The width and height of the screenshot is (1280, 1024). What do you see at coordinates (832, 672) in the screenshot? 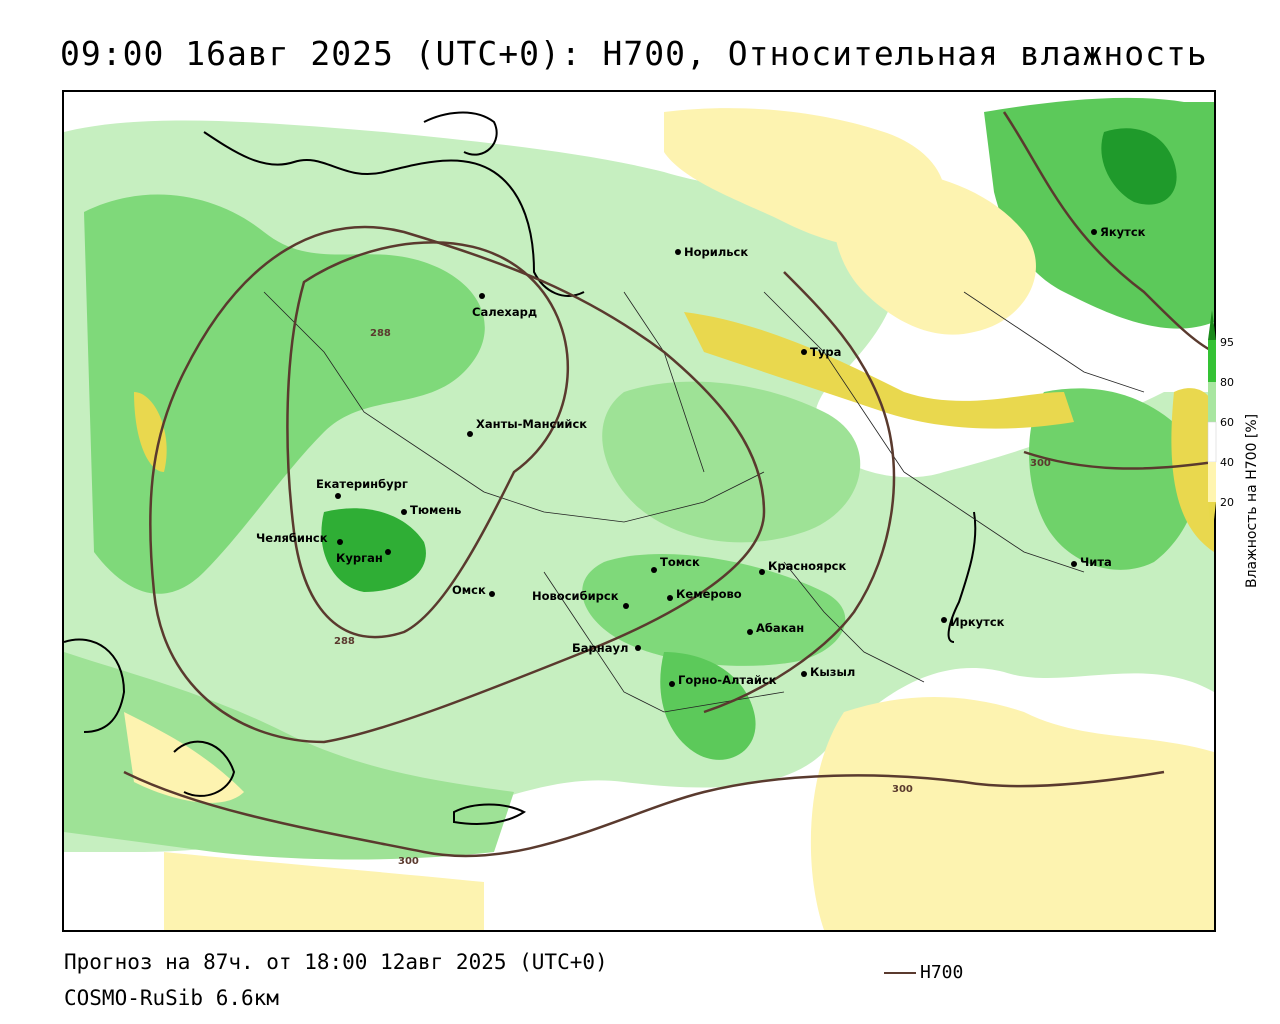
I see `city-label: Кызыл` at bounding box center [832, 672].